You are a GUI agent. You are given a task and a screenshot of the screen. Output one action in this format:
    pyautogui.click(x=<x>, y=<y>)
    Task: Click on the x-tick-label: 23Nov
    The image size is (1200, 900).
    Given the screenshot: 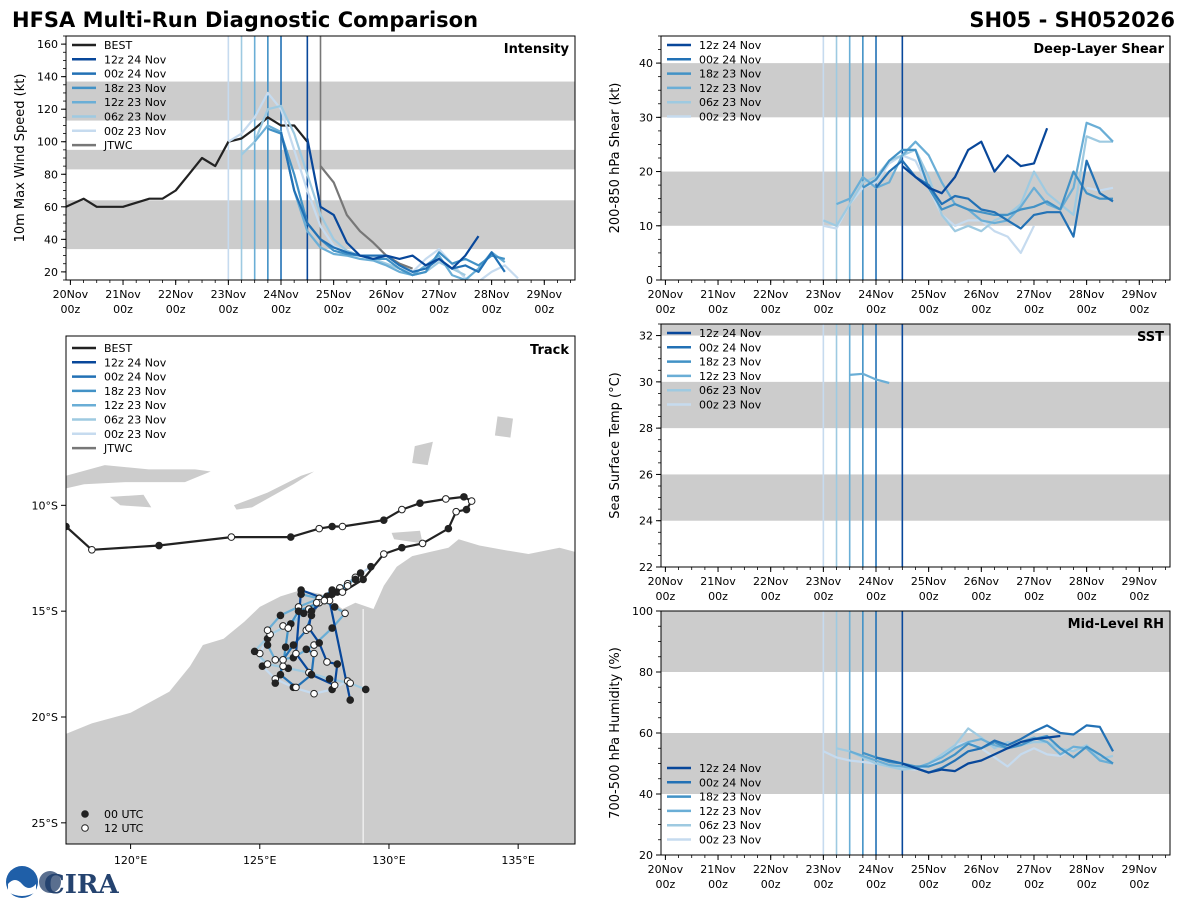 What is the action you would take?
    pyautogui.click(x=229, y=294)
    